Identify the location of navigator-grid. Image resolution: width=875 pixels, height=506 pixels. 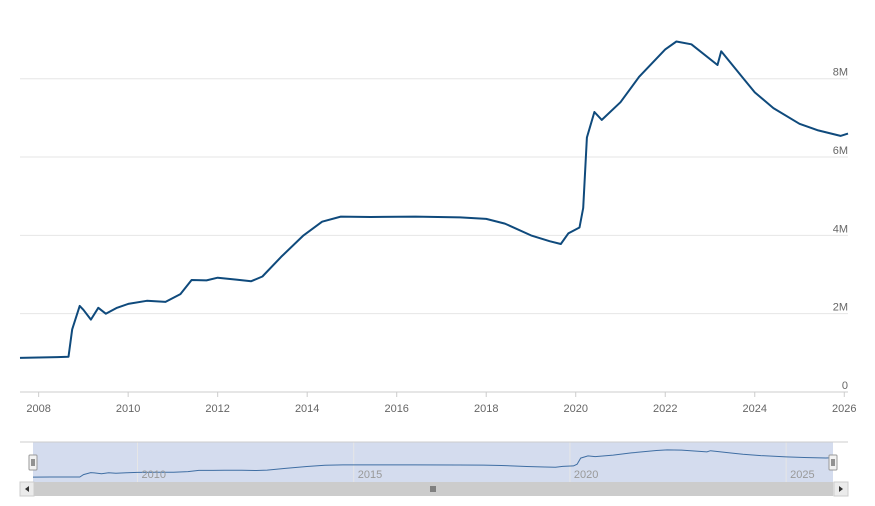
(462, 462).